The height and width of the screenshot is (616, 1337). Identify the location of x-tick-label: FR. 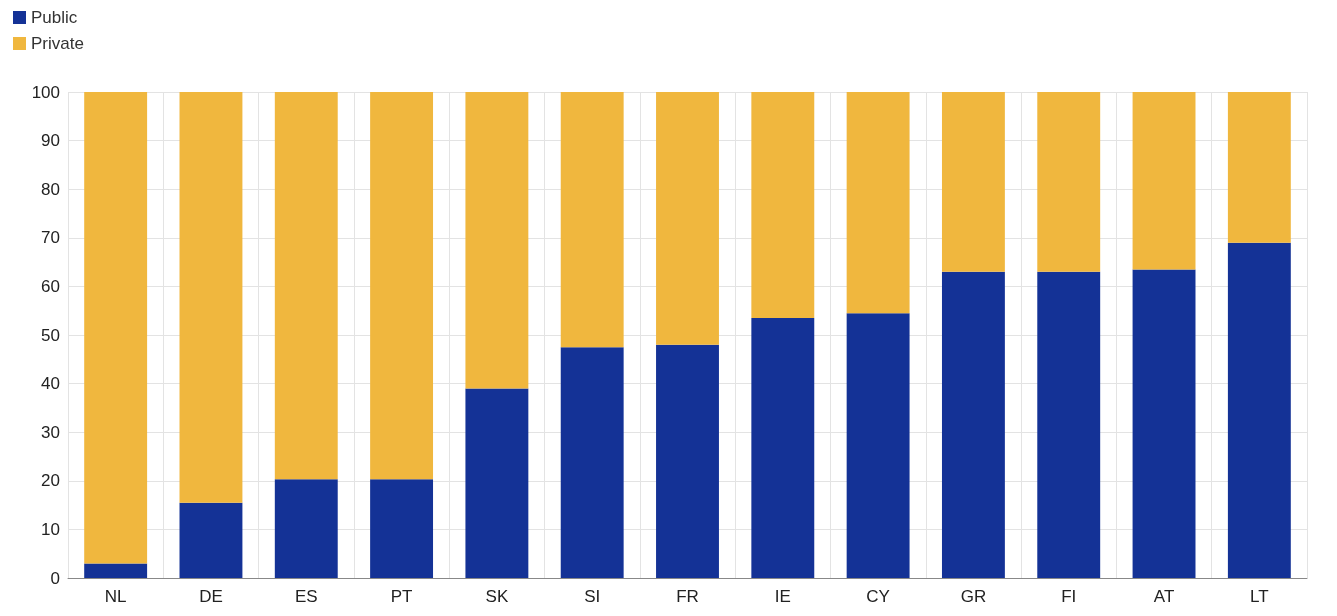
(687, 596).